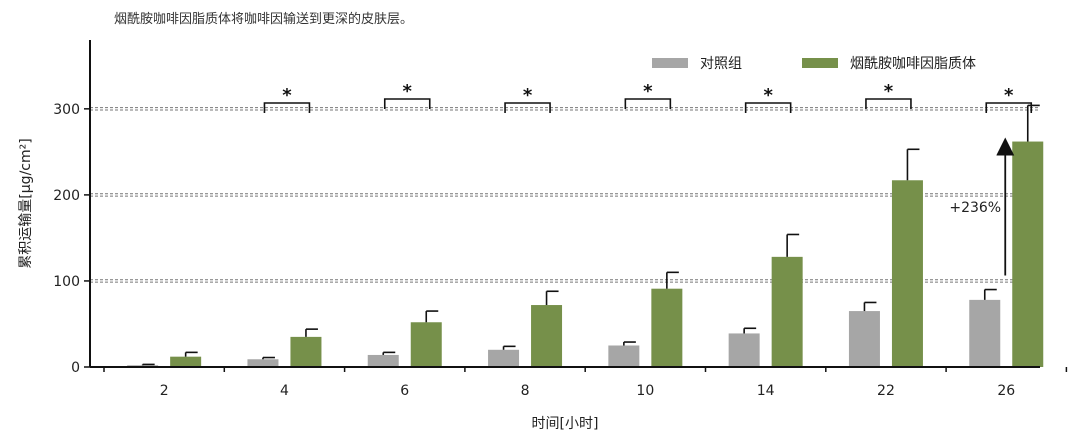  What do you see at coordinates (913, 64) in the screenshot?
I see `legend-label: 烟酰胺咖啡因脂质体` at bounding box center [913, 64].